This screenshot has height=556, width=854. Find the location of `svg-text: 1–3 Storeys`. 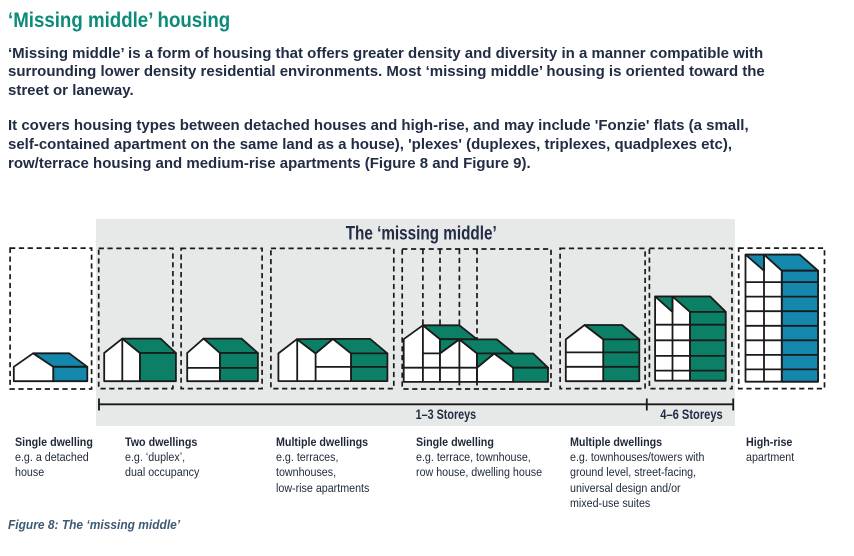

svg-text: 1–3 Storeys is located at coordinates (446, 414).